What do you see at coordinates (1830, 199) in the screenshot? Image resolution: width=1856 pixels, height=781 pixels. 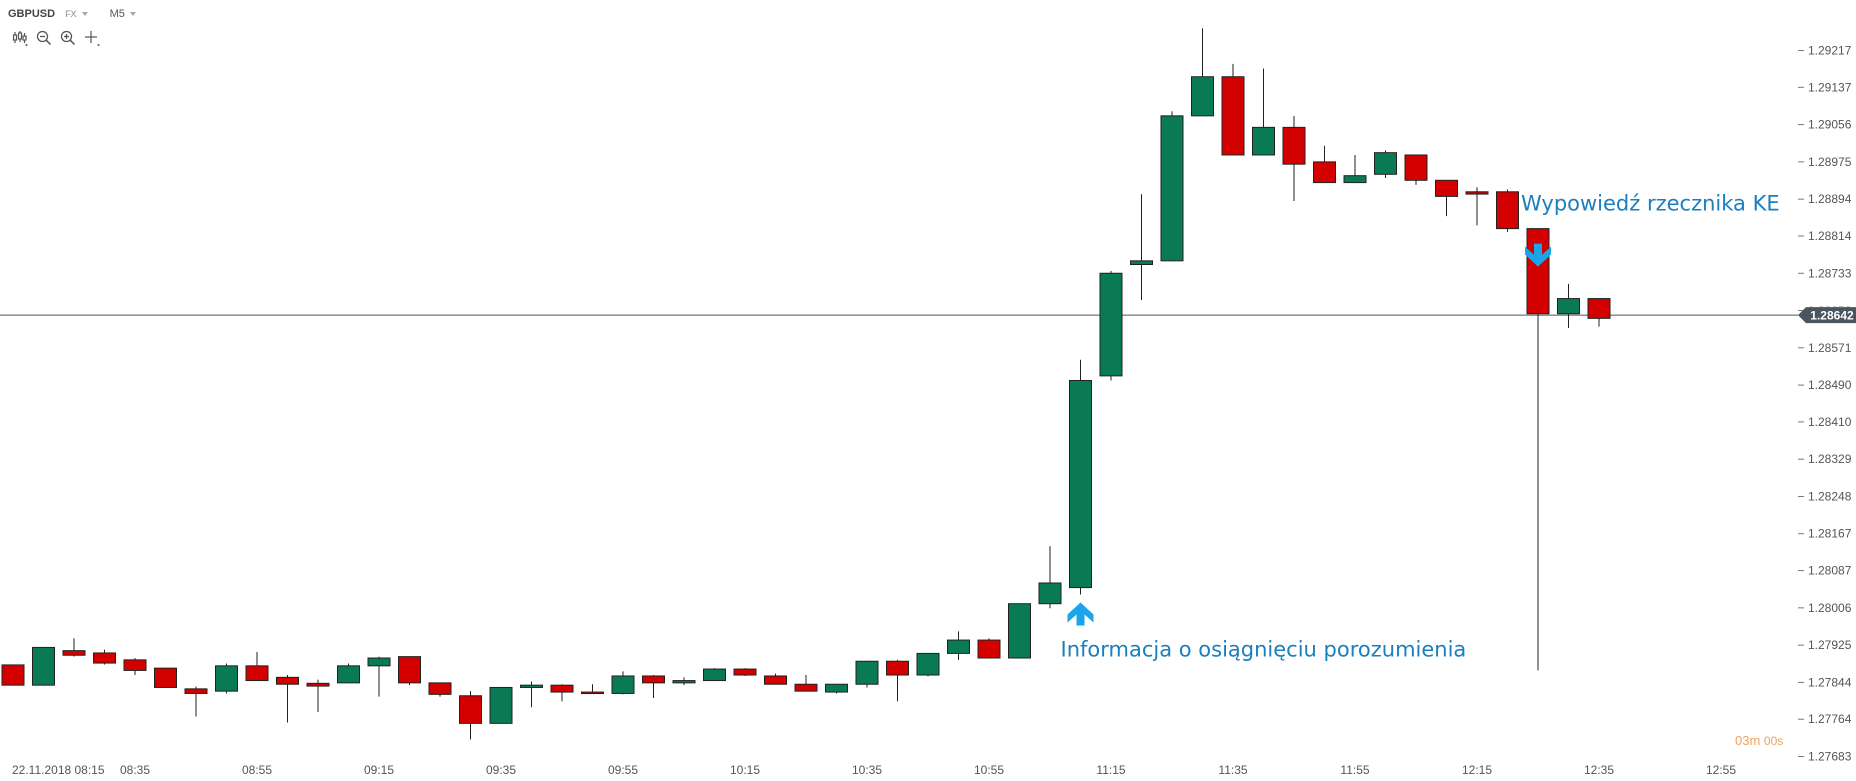 I see `y-tick-label: 1.28894` at bounding box center [1830, 199].